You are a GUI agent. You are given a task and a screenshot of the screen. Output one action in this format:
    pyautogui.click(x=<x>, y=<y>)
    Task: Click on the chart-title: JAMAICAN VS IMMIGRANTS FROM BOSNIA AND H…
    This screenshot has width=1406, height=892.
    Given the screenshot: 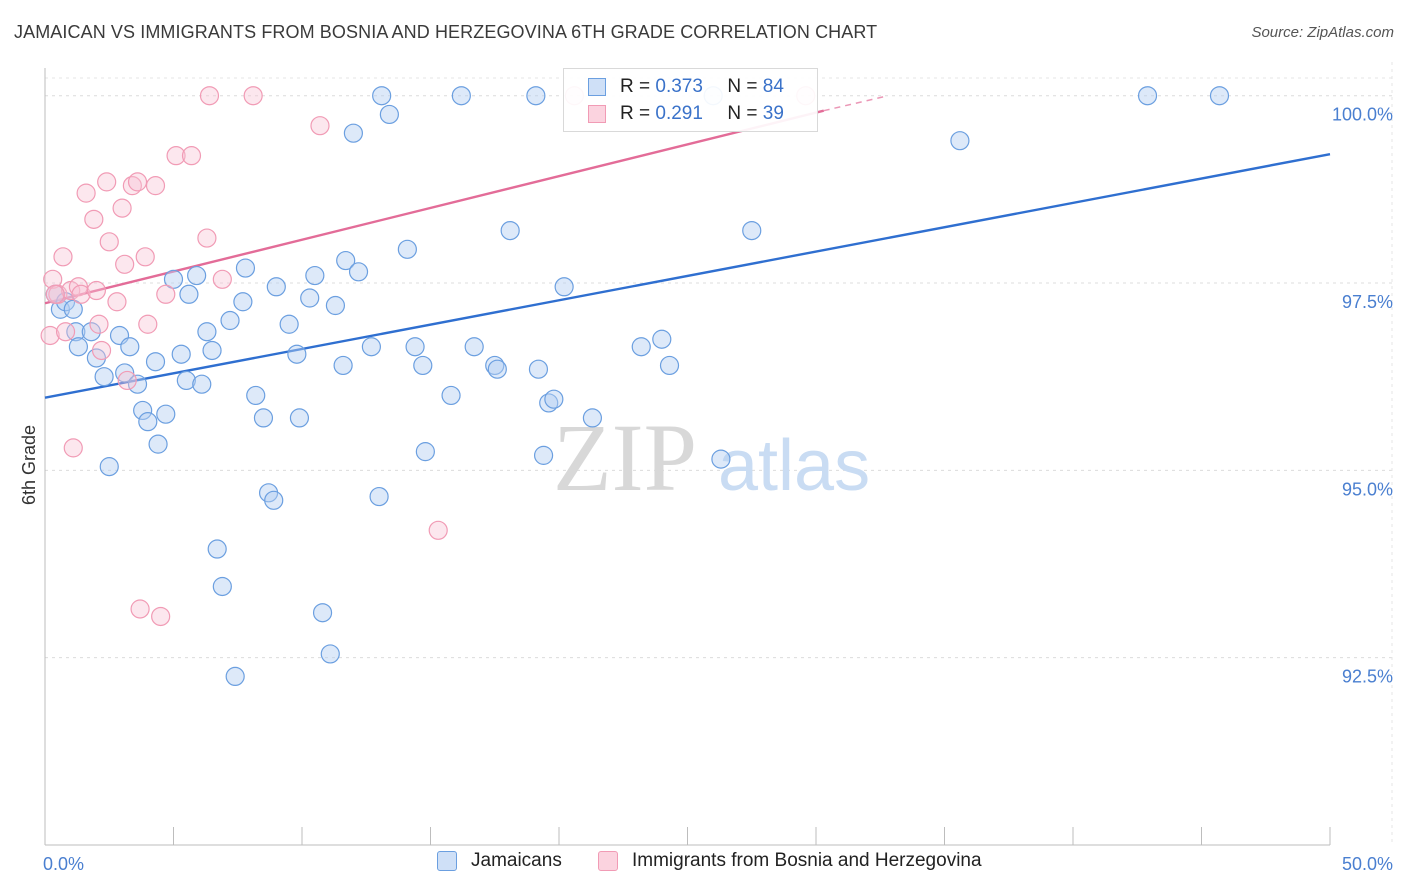 What is the action you would take?
    pyautogui.click(x=446, y=32)
    